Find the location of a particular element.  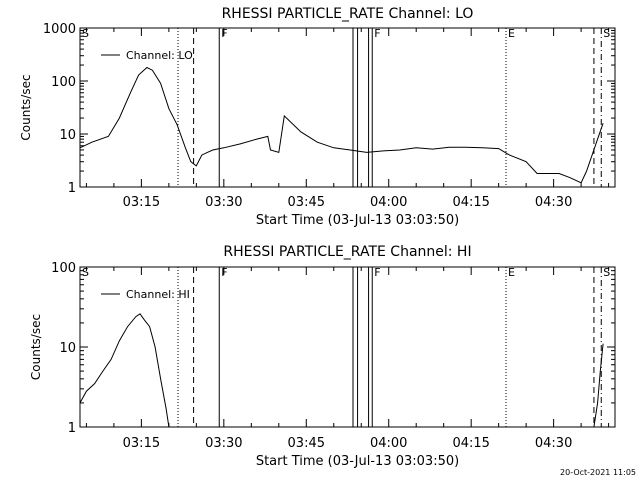

legend-label: Channel: HI is located at coordinates (158, 294).